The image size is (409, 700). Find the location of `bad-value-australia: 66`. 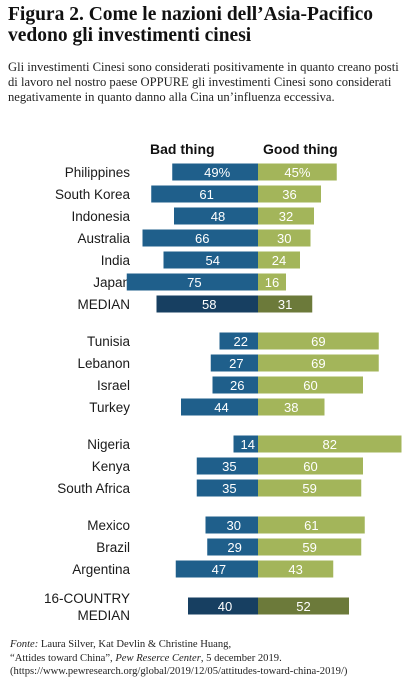

bad-value-australia: 66 is located at coordinates (202, 238).